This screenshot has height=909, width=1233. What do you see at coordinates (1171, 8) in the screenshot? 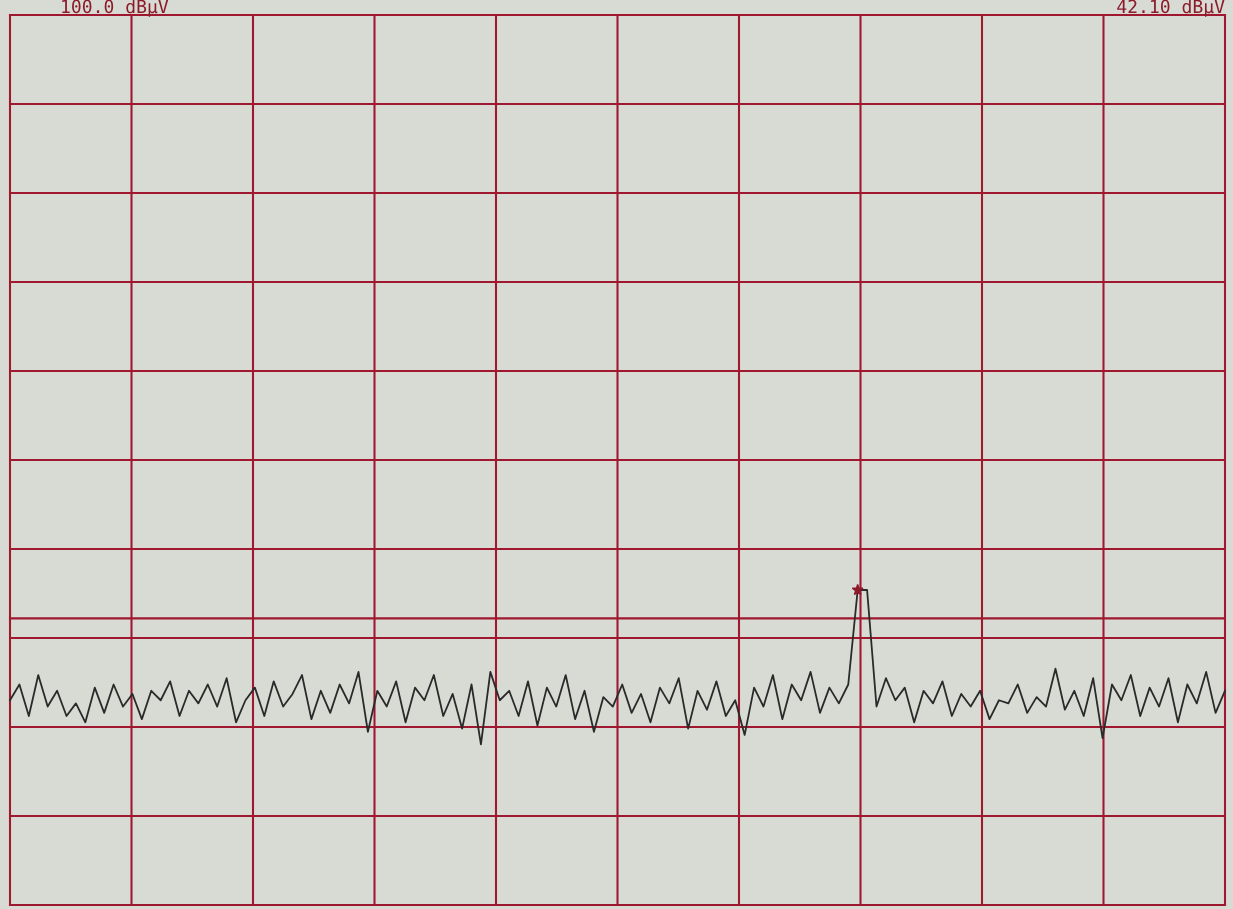
I see `text: 42.10 dBµV` at bounding box center [1171, 8].